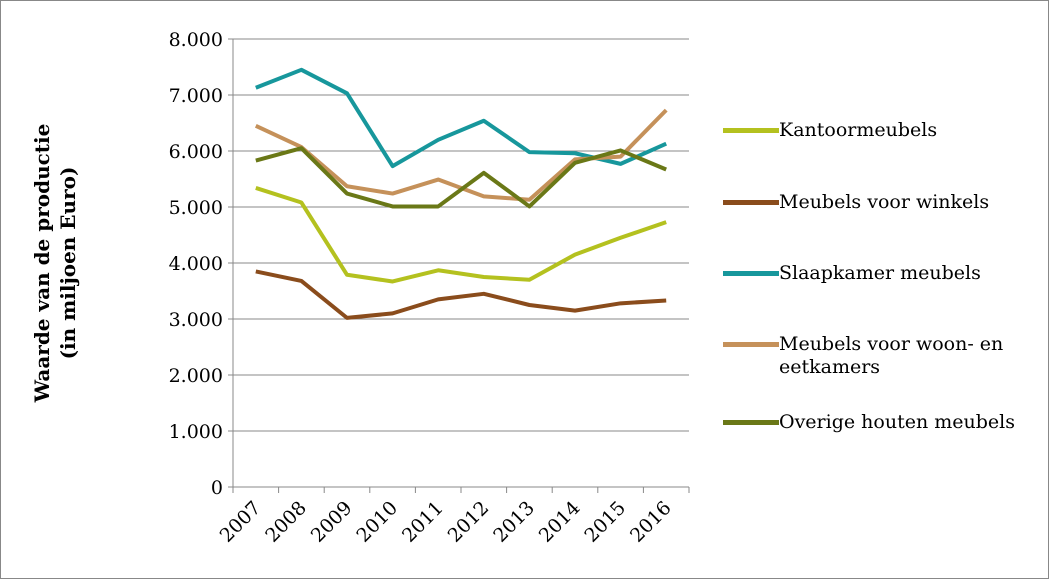  Describe the element at coordinates (605, 522) in the screenshot. I see `x-tick-label: 2015` at that location.